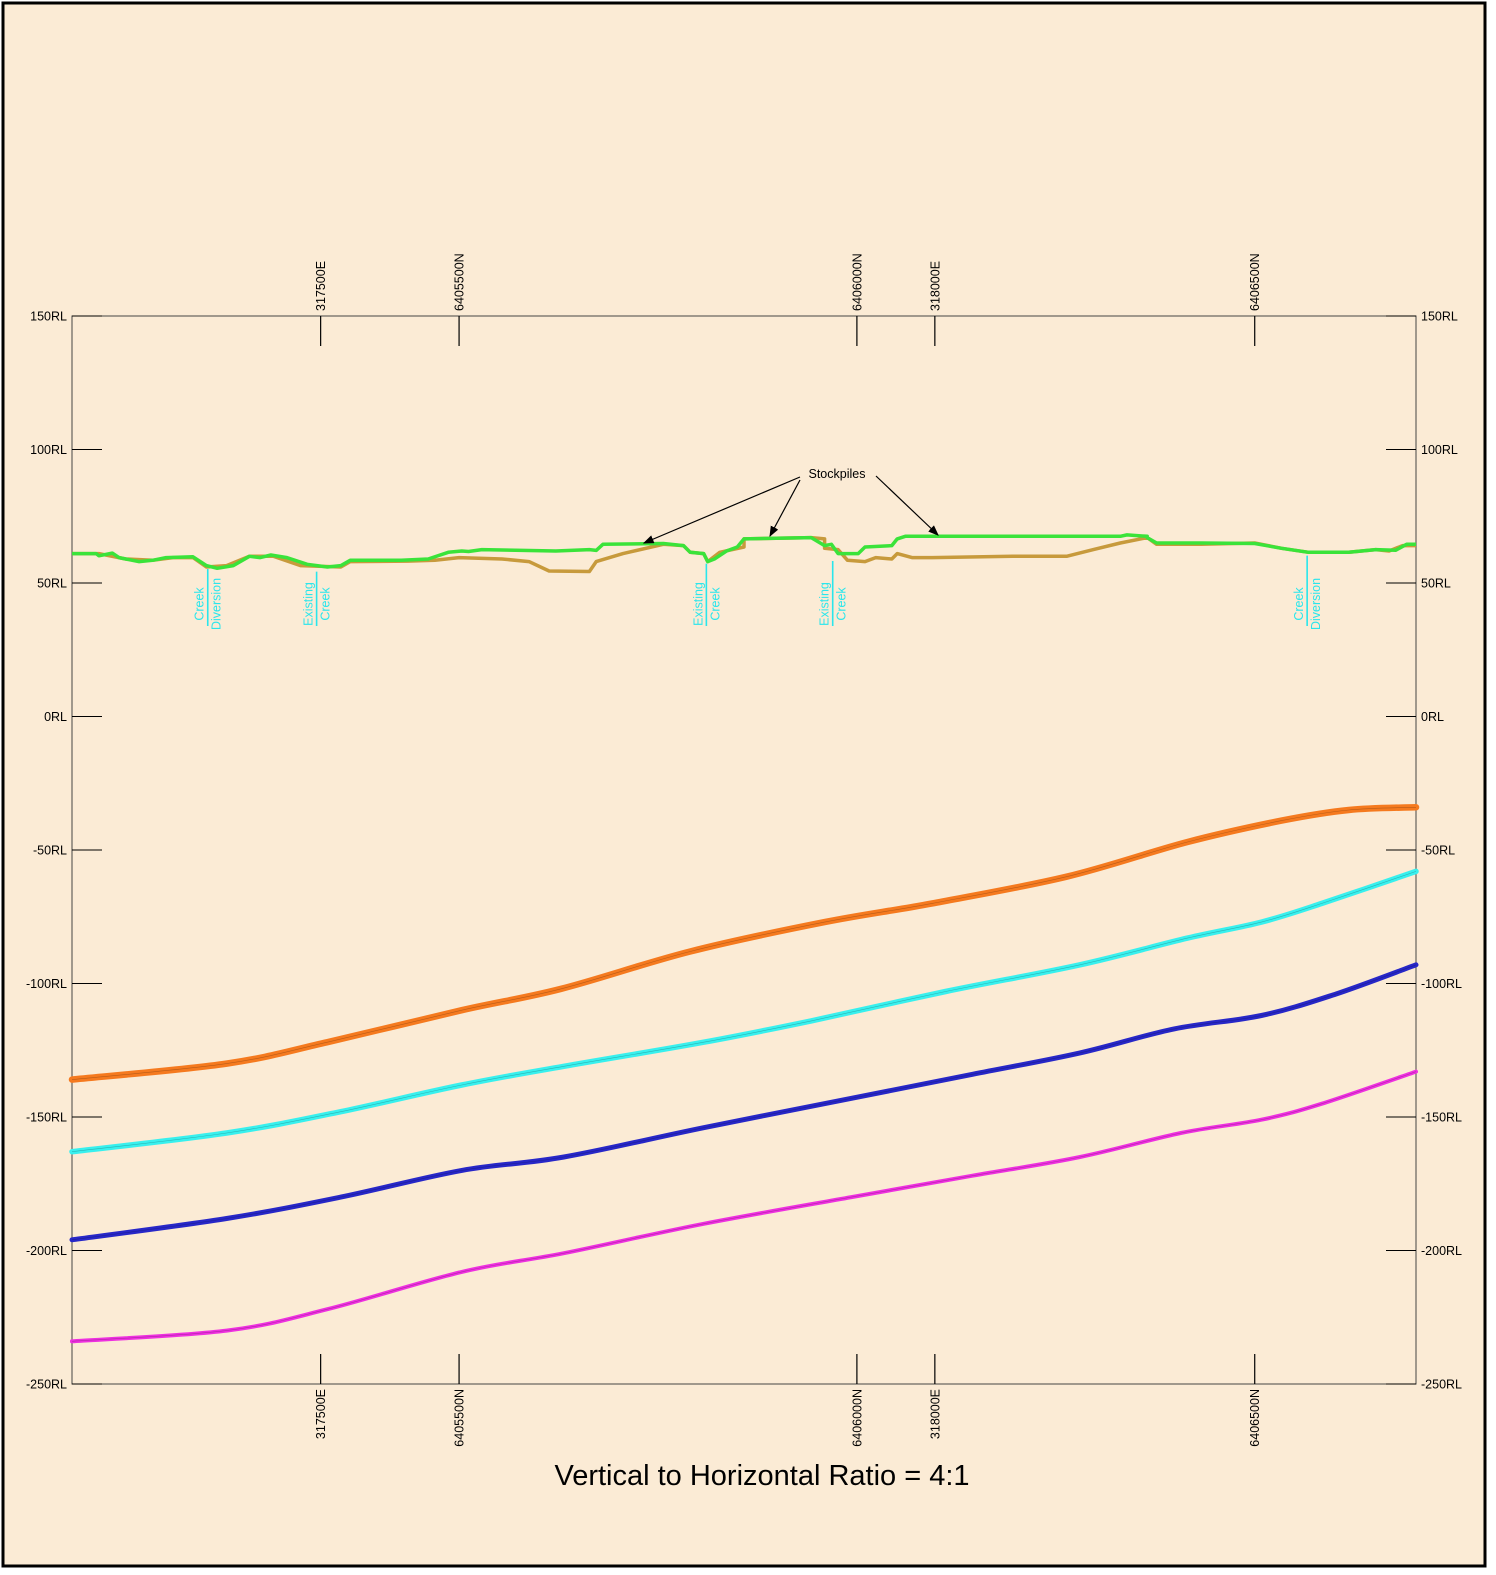 Image resolution: width=1496 pixels, height=1575 pixels. Describe the element at coordinates (52, 584) in the screenshot. I see `rl-label-left: 50RL` at that location.